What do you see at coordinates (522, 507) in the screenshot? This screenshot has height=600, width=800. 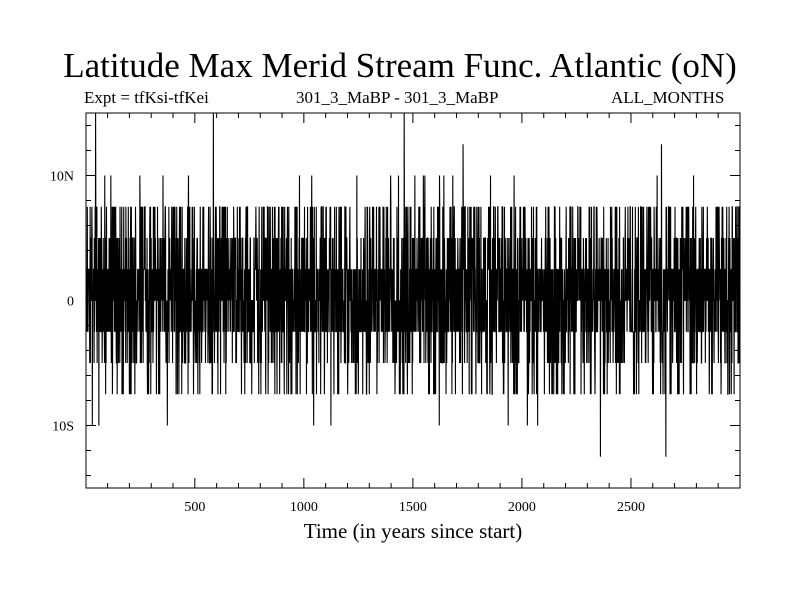 I see `x-tick-label: 2000` at bounding box center [522, 507].